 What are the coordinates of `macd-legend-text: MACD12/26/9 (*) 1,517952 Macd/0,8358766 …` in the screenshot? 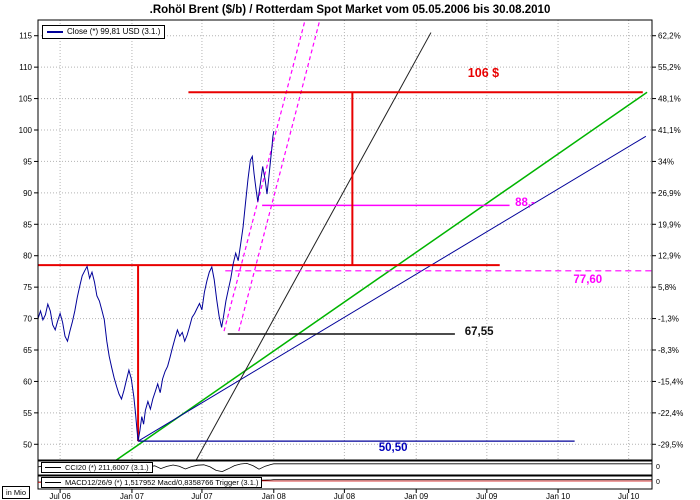 It's located at (162, 482).